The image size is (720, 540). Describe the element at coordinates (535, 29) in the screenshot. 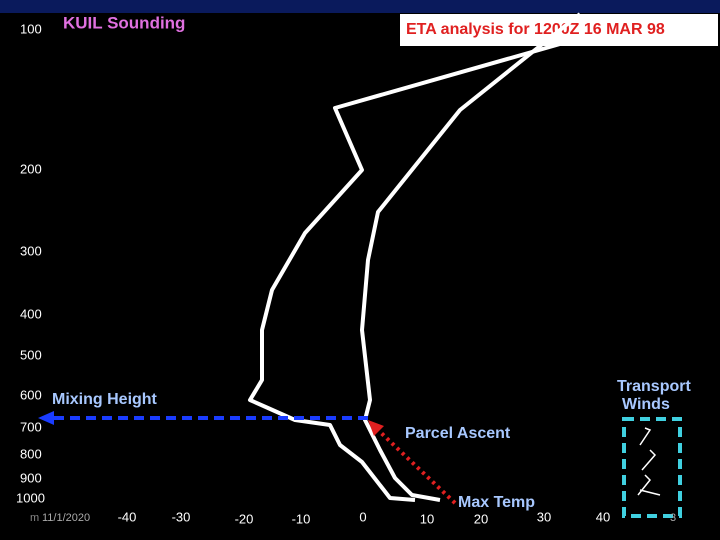

I see `analysis-text: ETA analysis for 1200Z 16 MAR 98` at that location.